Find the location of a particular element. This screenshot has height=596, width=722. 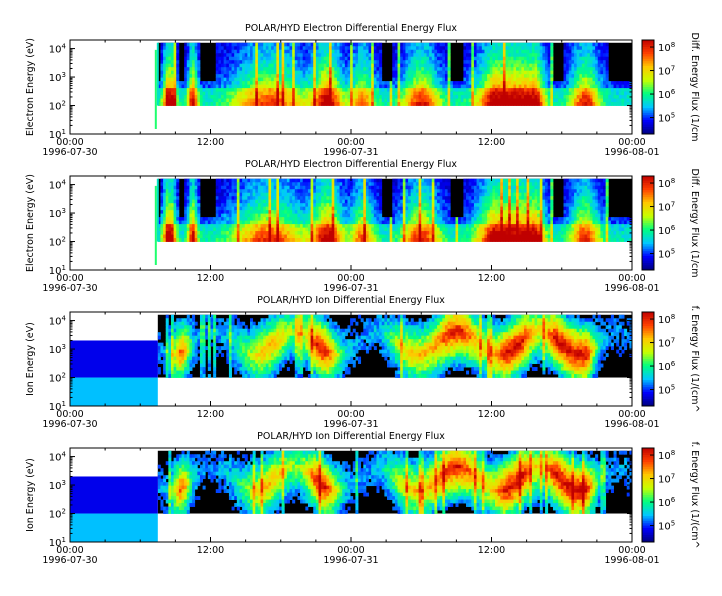

colorbar-cell is located at coordinates (648, 43).